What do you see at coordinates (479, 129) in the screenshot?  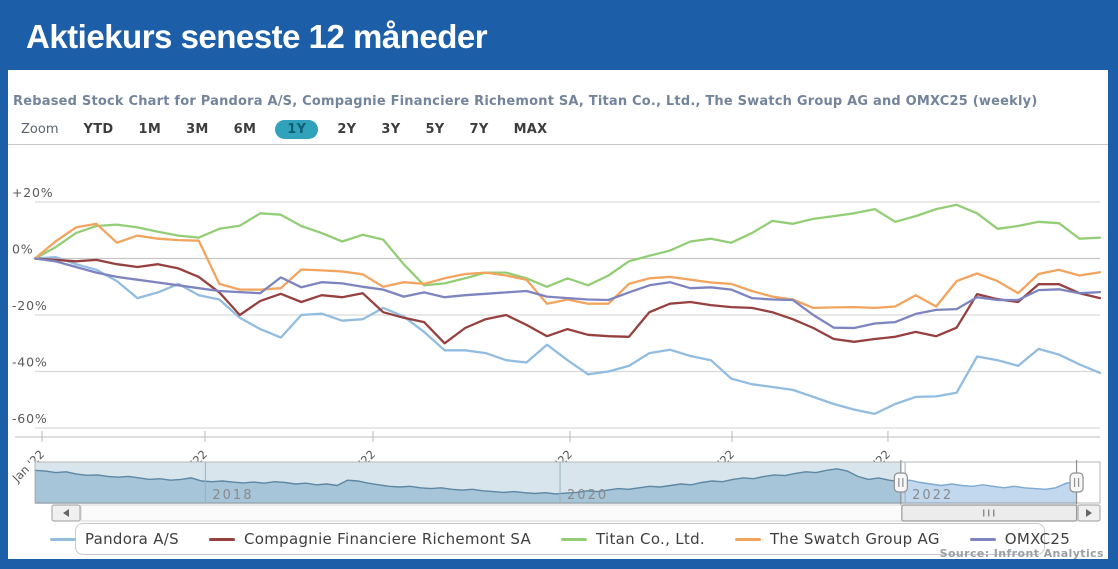 I see `zoom-option-7y: 7Y` at bounding box center [479, 129].